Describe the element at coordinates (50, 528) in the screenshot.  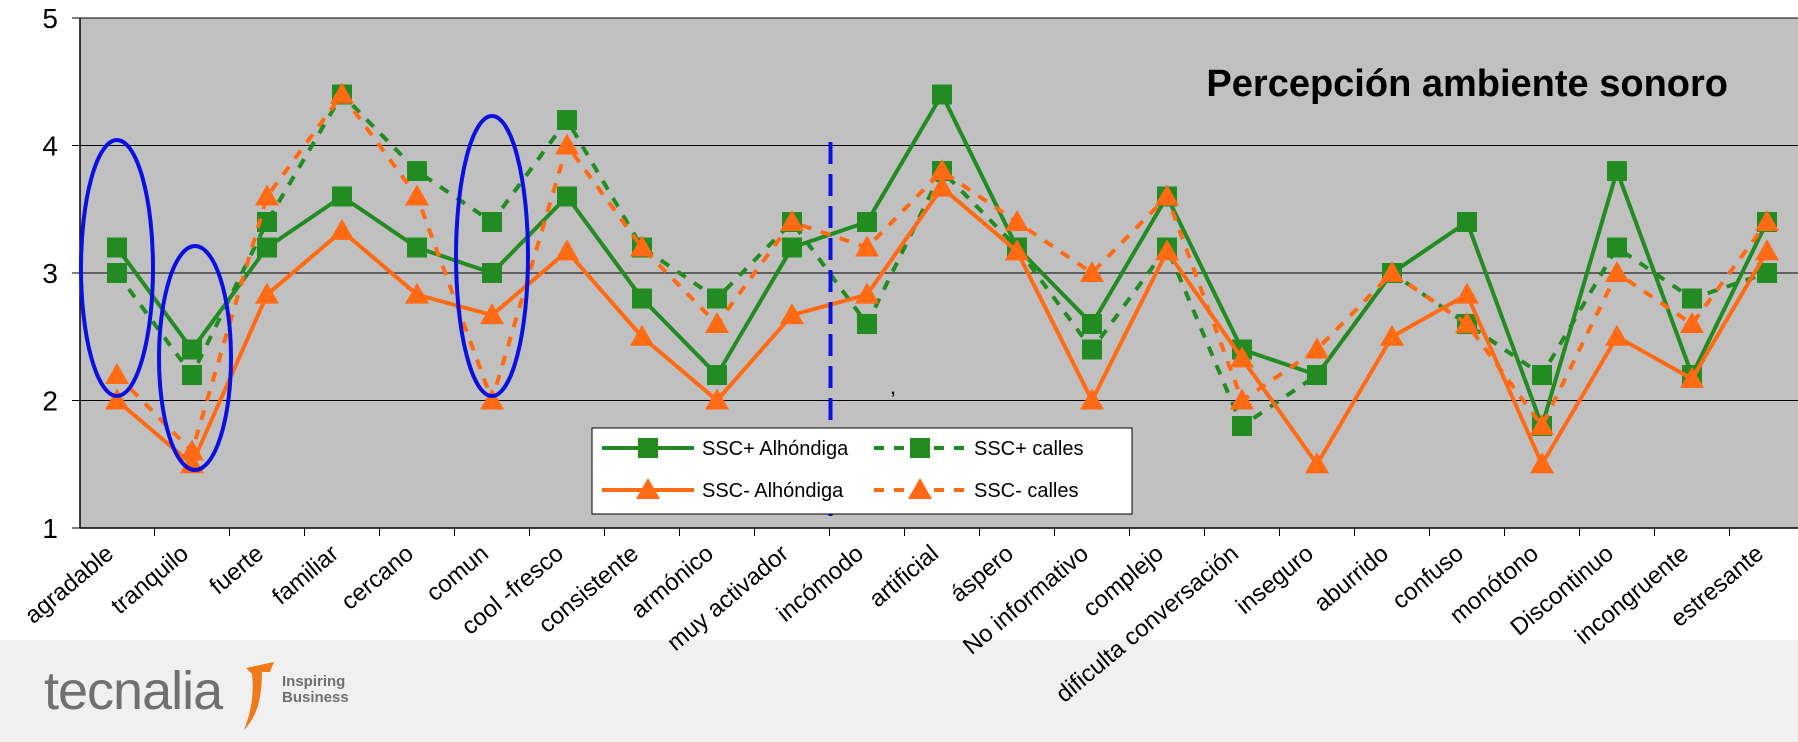
I see `y-tick-label: 1` at that location.